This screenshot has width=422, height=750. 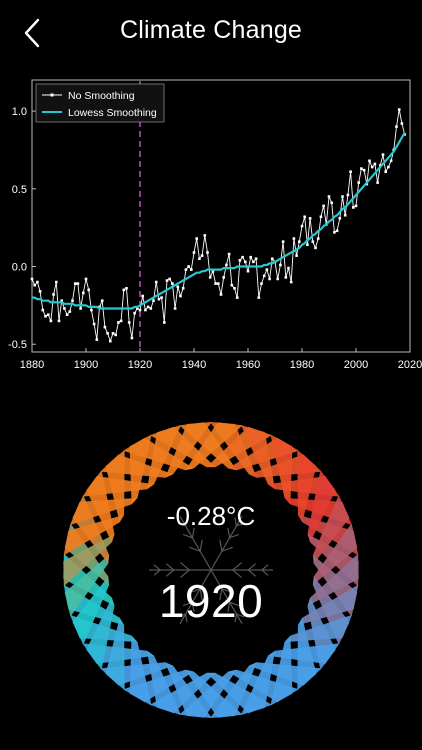 What do you see at coordinates (86, 365) in the screenshot?
I see `x-tick-label: 1900` at bounding box center [86, 365].